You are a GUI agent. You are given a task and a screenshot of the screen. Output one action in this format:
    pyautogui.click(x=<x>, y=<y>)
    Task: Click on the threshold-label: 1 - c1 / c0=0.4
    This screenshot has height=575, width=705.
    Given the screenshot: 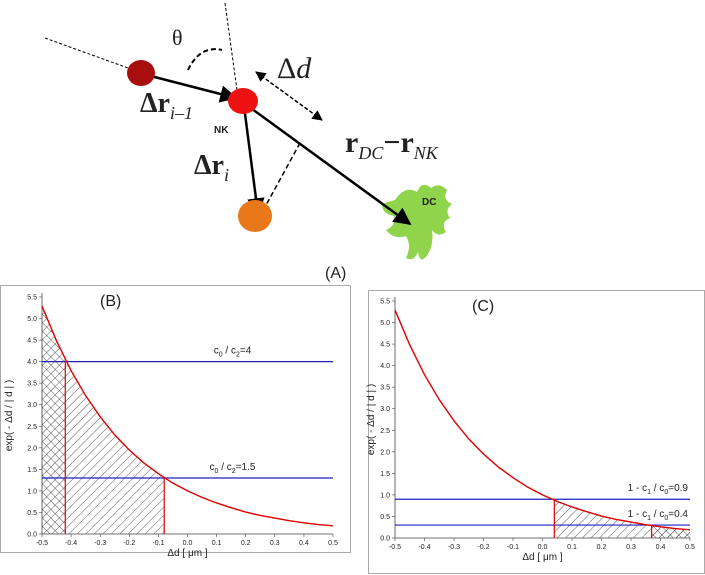 What is the action you would take?
    pyautogui.click(x=658, y=515)
    